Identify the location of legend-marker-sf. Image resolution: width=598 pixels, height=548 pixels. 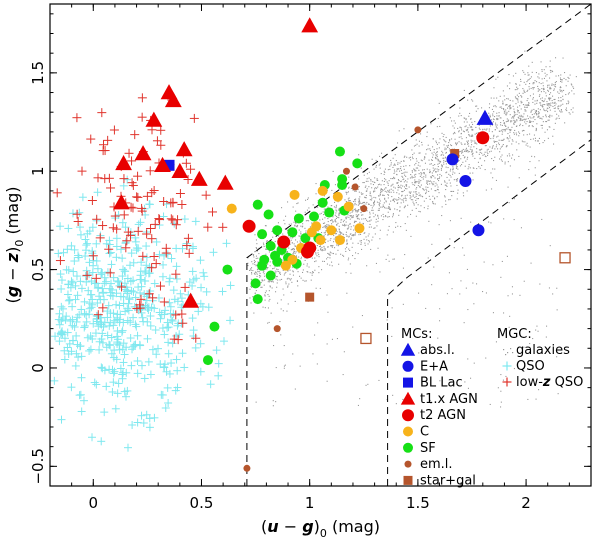
(408, 447).